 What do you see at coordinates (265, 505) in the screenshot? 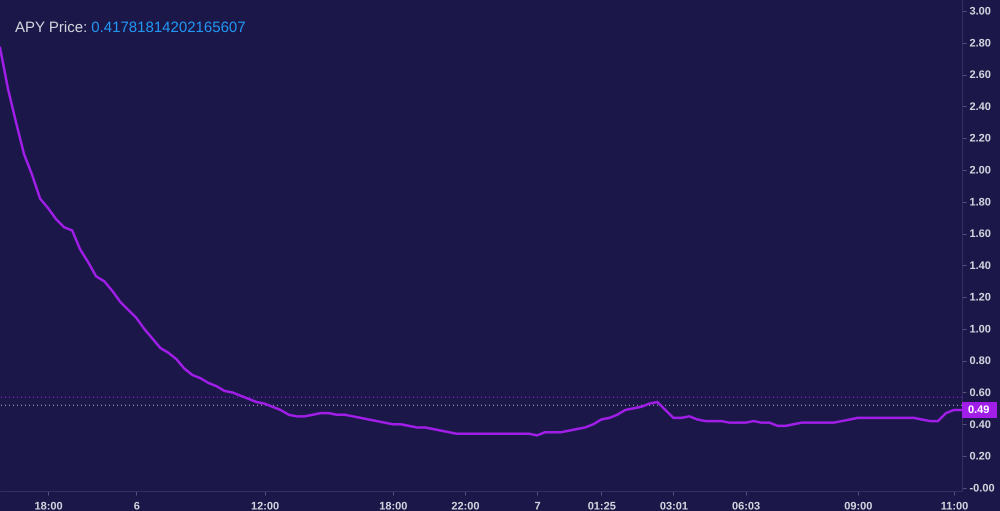
I see `x-tick-label: 12:00` at bounding box center [265, 505].